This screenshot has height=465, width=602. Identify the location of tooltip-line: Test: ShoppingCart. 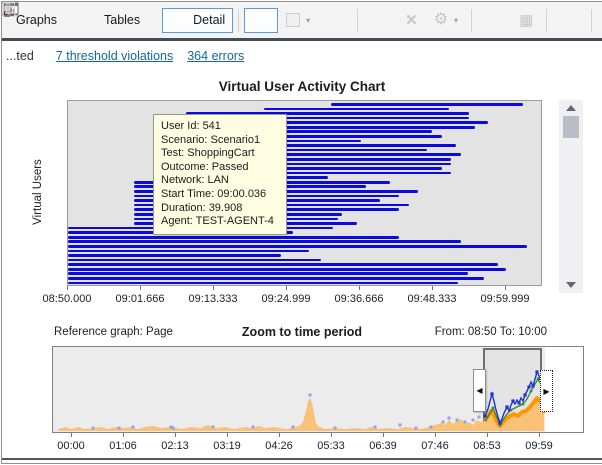
(208, 153).